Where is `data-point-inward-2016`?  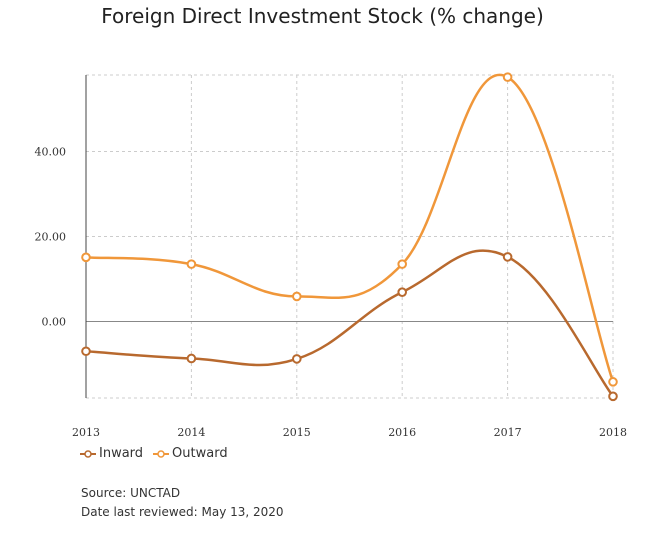
data-point-inward-2016 is located at coordinates (402, 292).